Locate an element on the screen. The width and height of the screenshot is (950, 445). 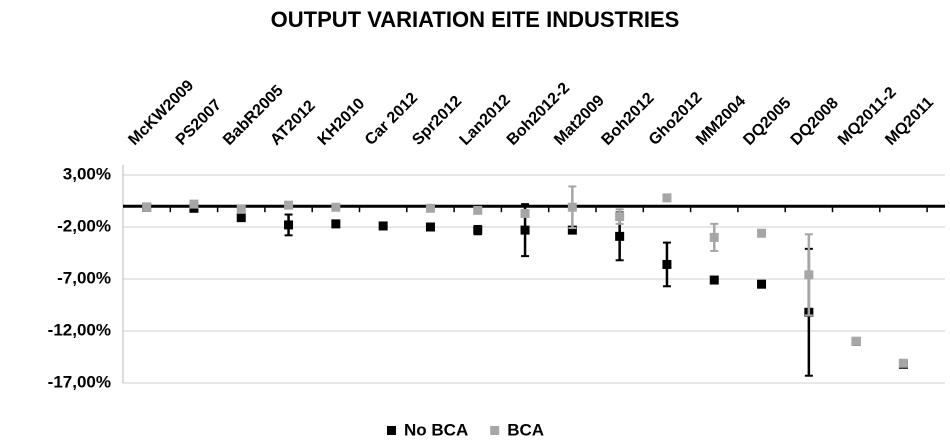
y-tick-label: 3,00% is located at coordinates (87, 173).